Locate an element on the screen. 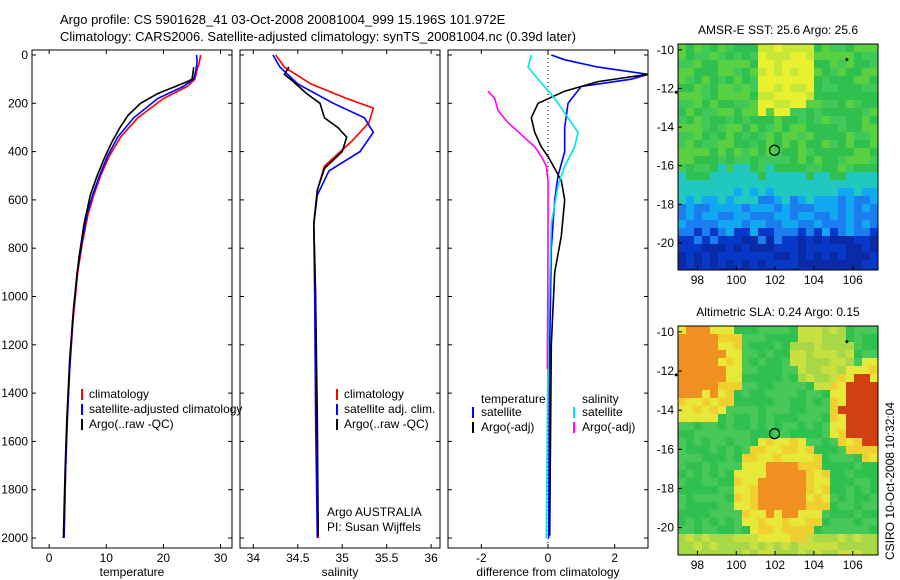 The width and height of the screenshot is (900, 580). legend-label: satellite is located at coordinates (602, 412).